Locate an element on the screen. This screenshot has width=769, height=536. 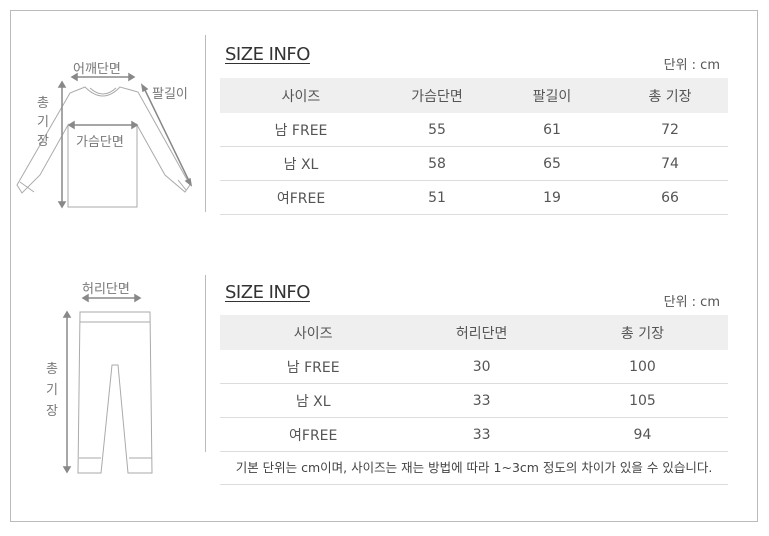
cell: 58 is located at coordinates (437, 163).